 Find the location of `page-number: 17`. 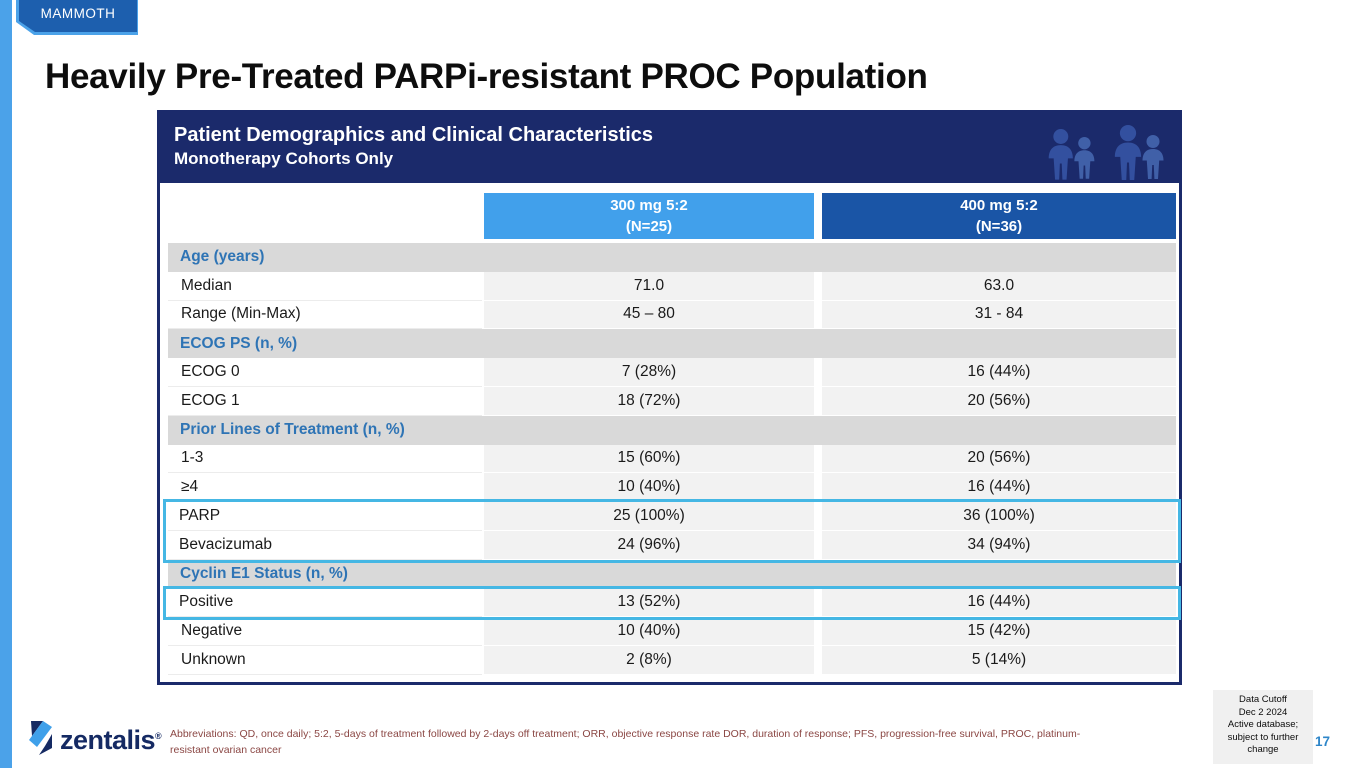

page-number: 17 is located at coordinates (1323, 741).